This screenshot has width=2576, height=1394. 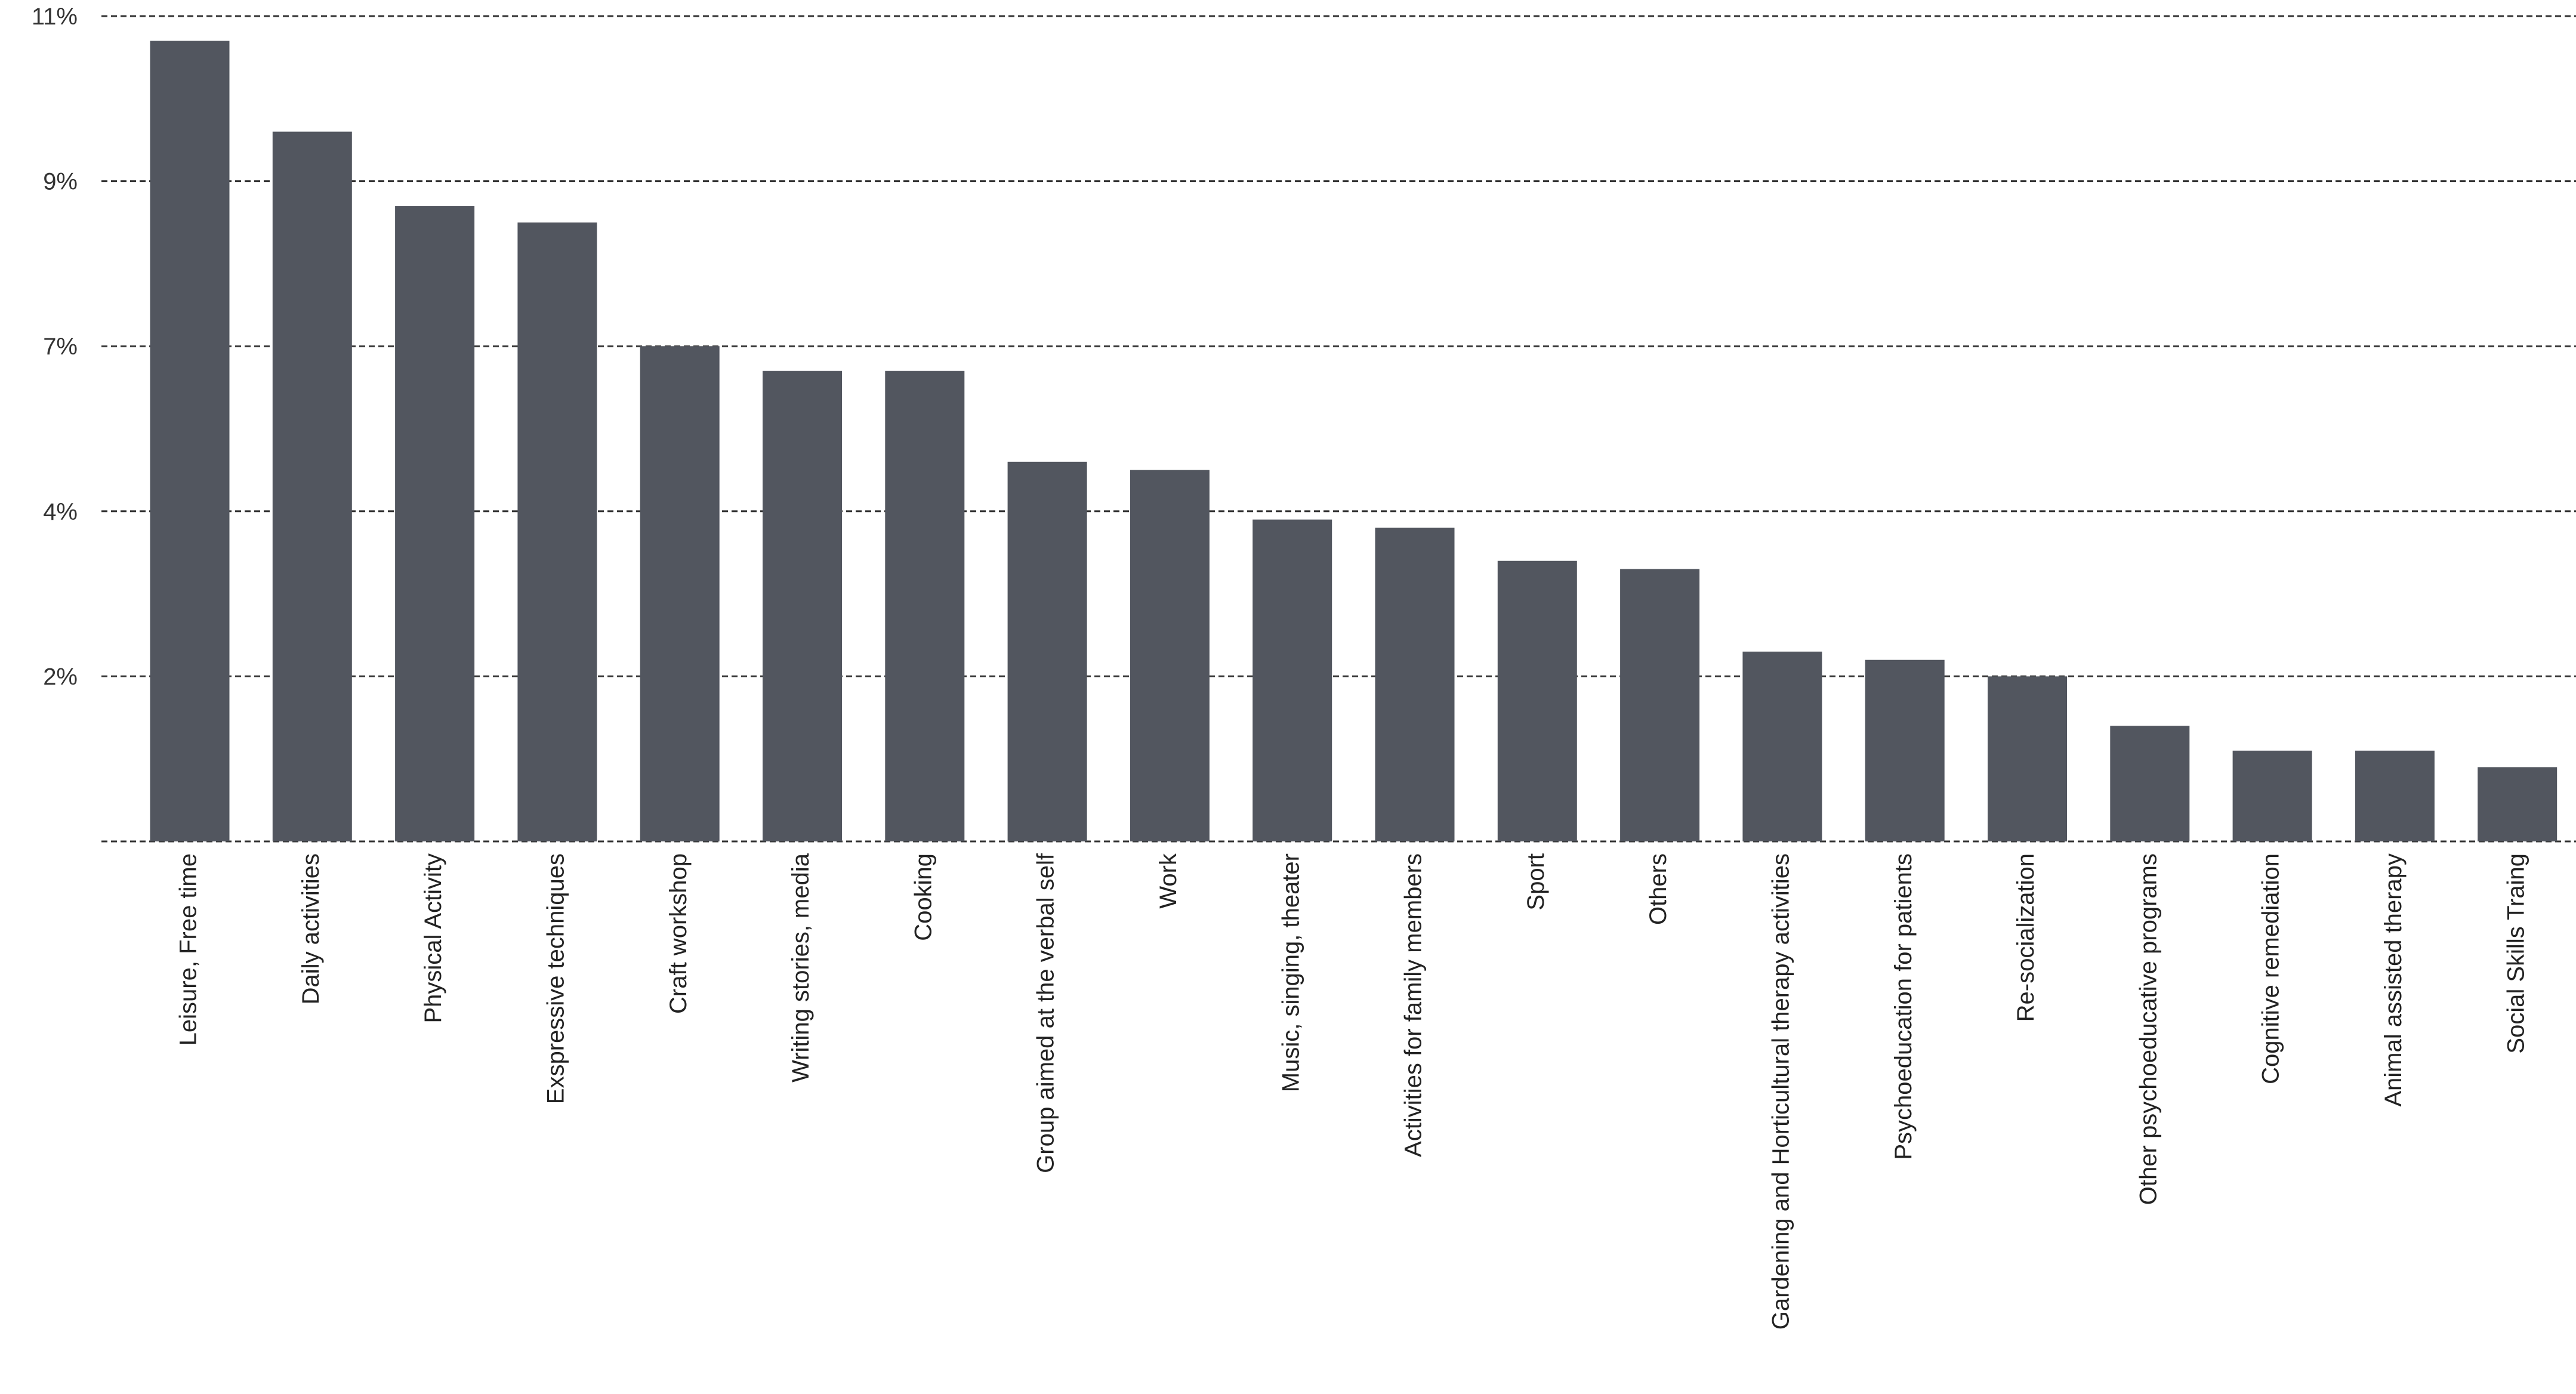 What do you see at coordinates (1658, 889) in the screenshot?
I see `category-label: Others` at bounding box center [1658, 889].